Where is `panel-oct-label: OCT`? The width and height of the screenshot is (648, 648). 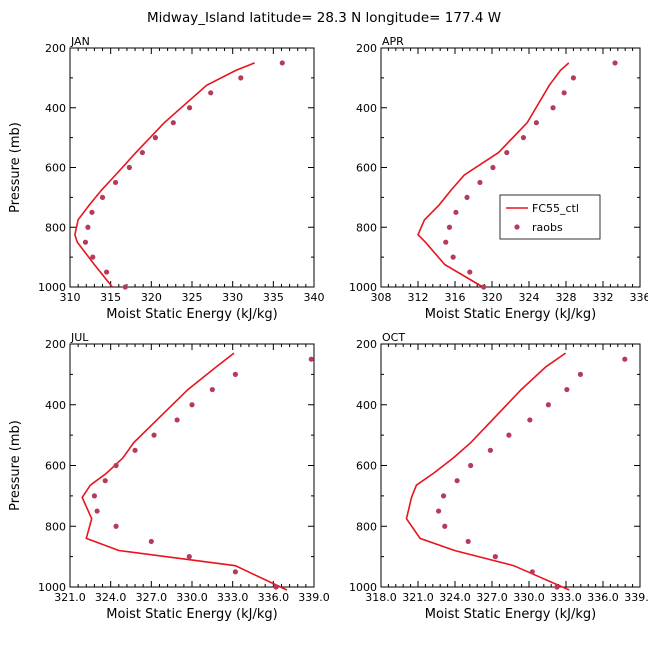
panel-oct-label: OCT is located at coordinates (393, 337).